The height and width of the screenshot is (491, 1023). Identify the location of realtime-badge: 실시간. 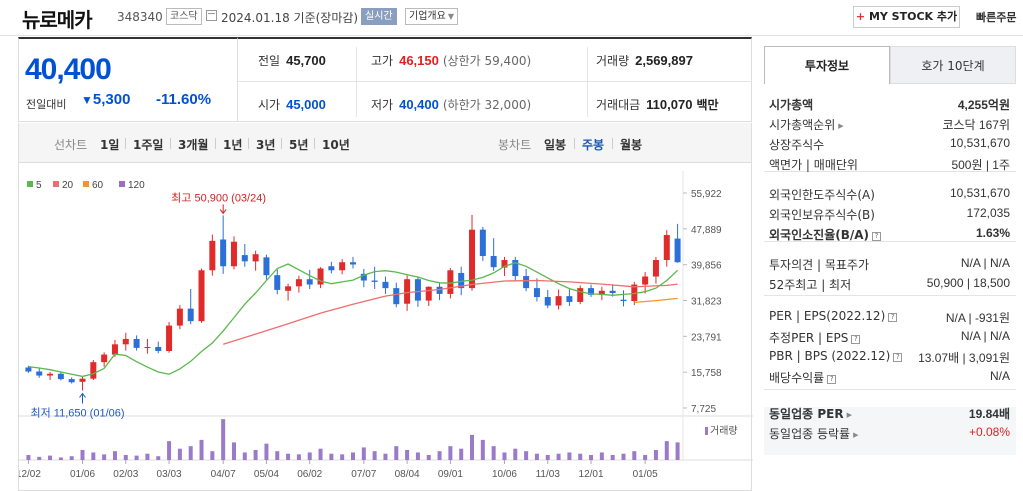
(379, 16).